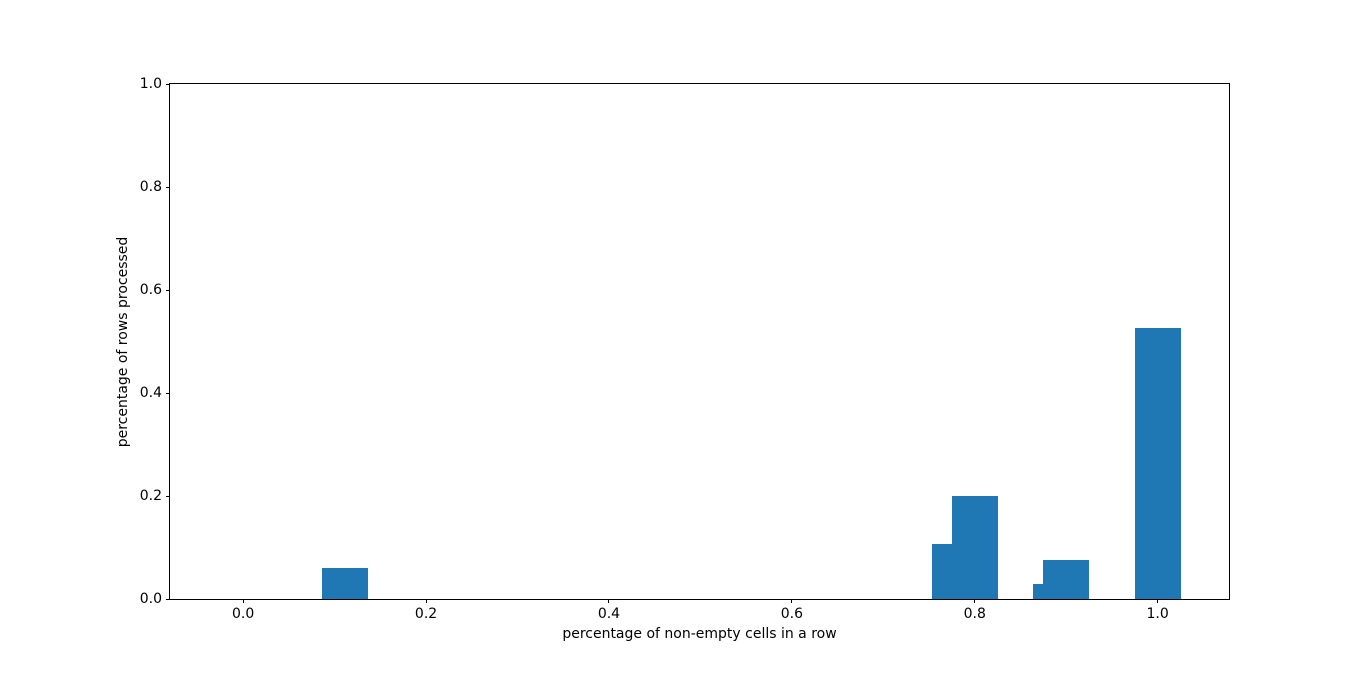  What do you see at coordinates (123, 342) in the screenshot?
I see `y-axis-label: percentage of rows processed` at bounding box center [123, 342].